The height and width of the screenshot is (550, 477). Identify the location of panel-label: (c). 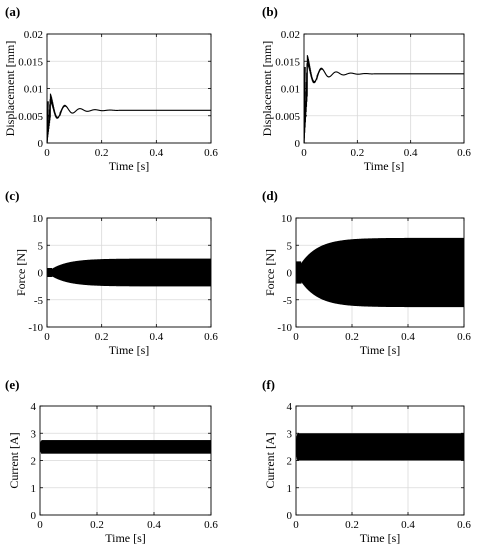
(12, 195).